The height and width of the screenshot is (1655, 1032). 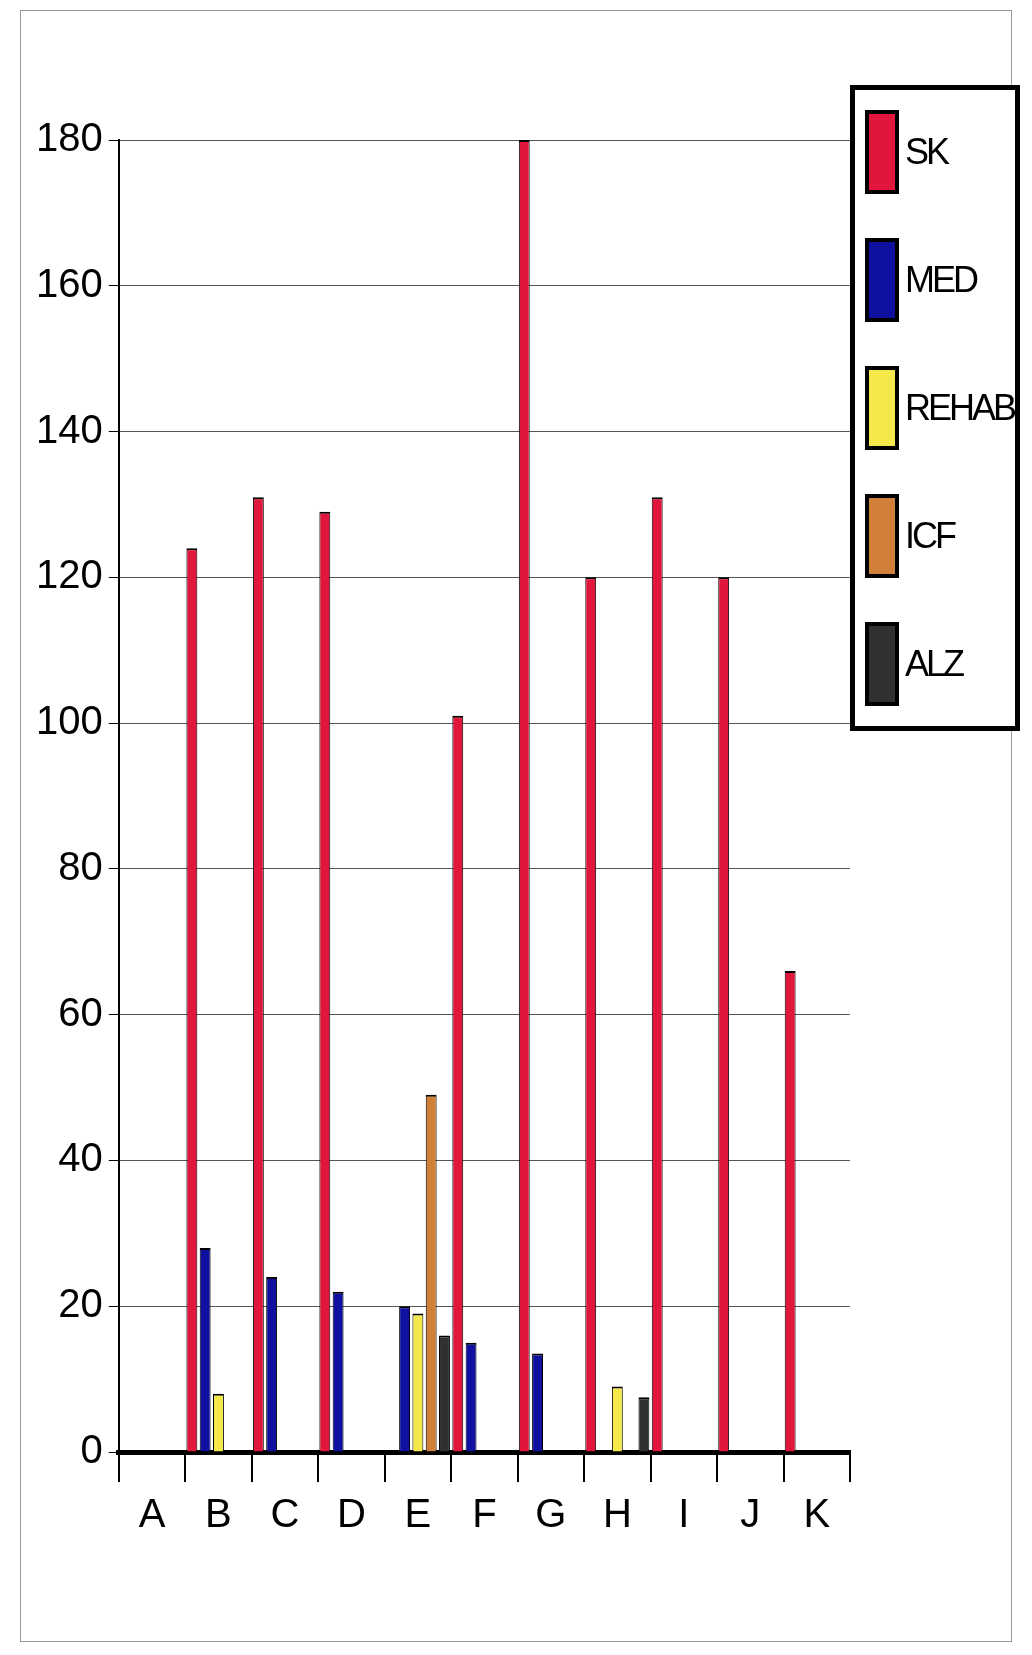 What do you see at coordinates (69, 720) in the screenshot?
I see `y-tick-label: 100` at bounding box center [69, 720].